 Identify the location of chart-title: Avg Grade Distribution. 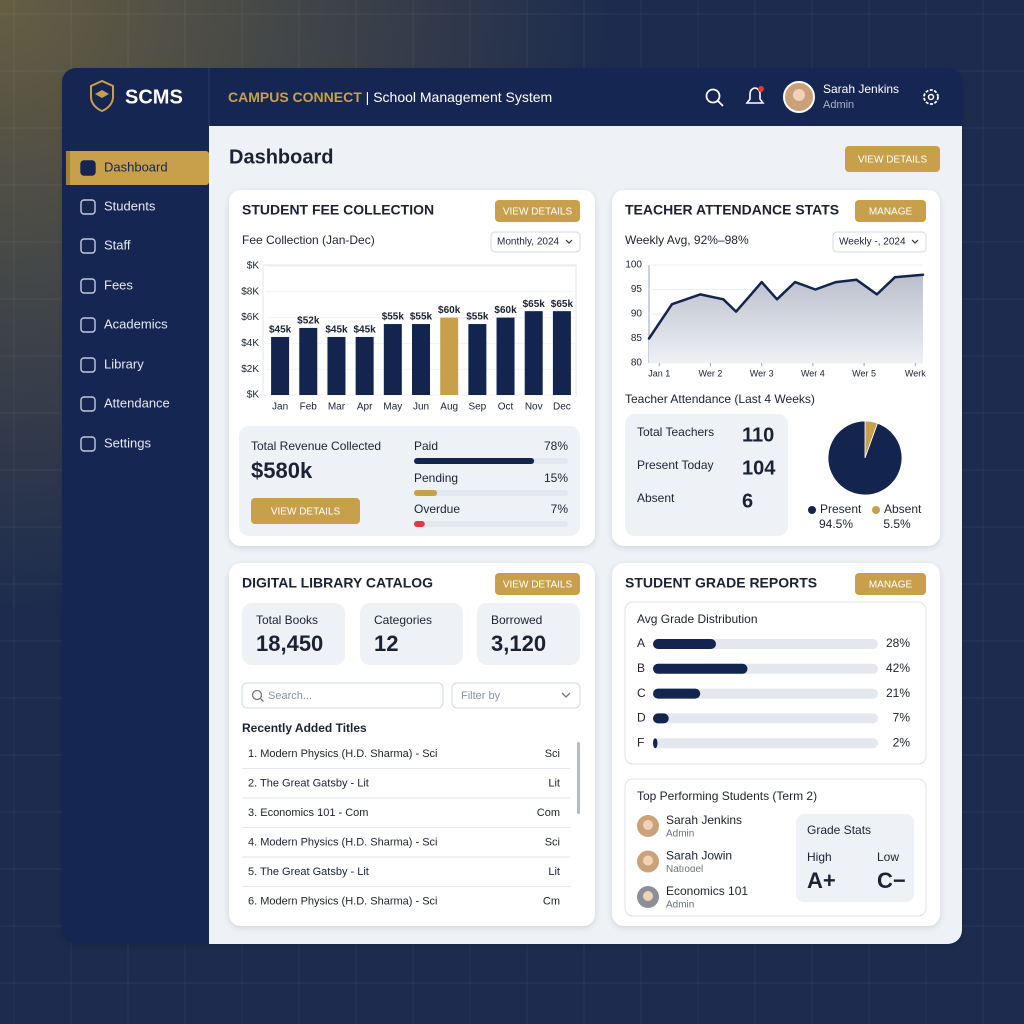
(697, 619).